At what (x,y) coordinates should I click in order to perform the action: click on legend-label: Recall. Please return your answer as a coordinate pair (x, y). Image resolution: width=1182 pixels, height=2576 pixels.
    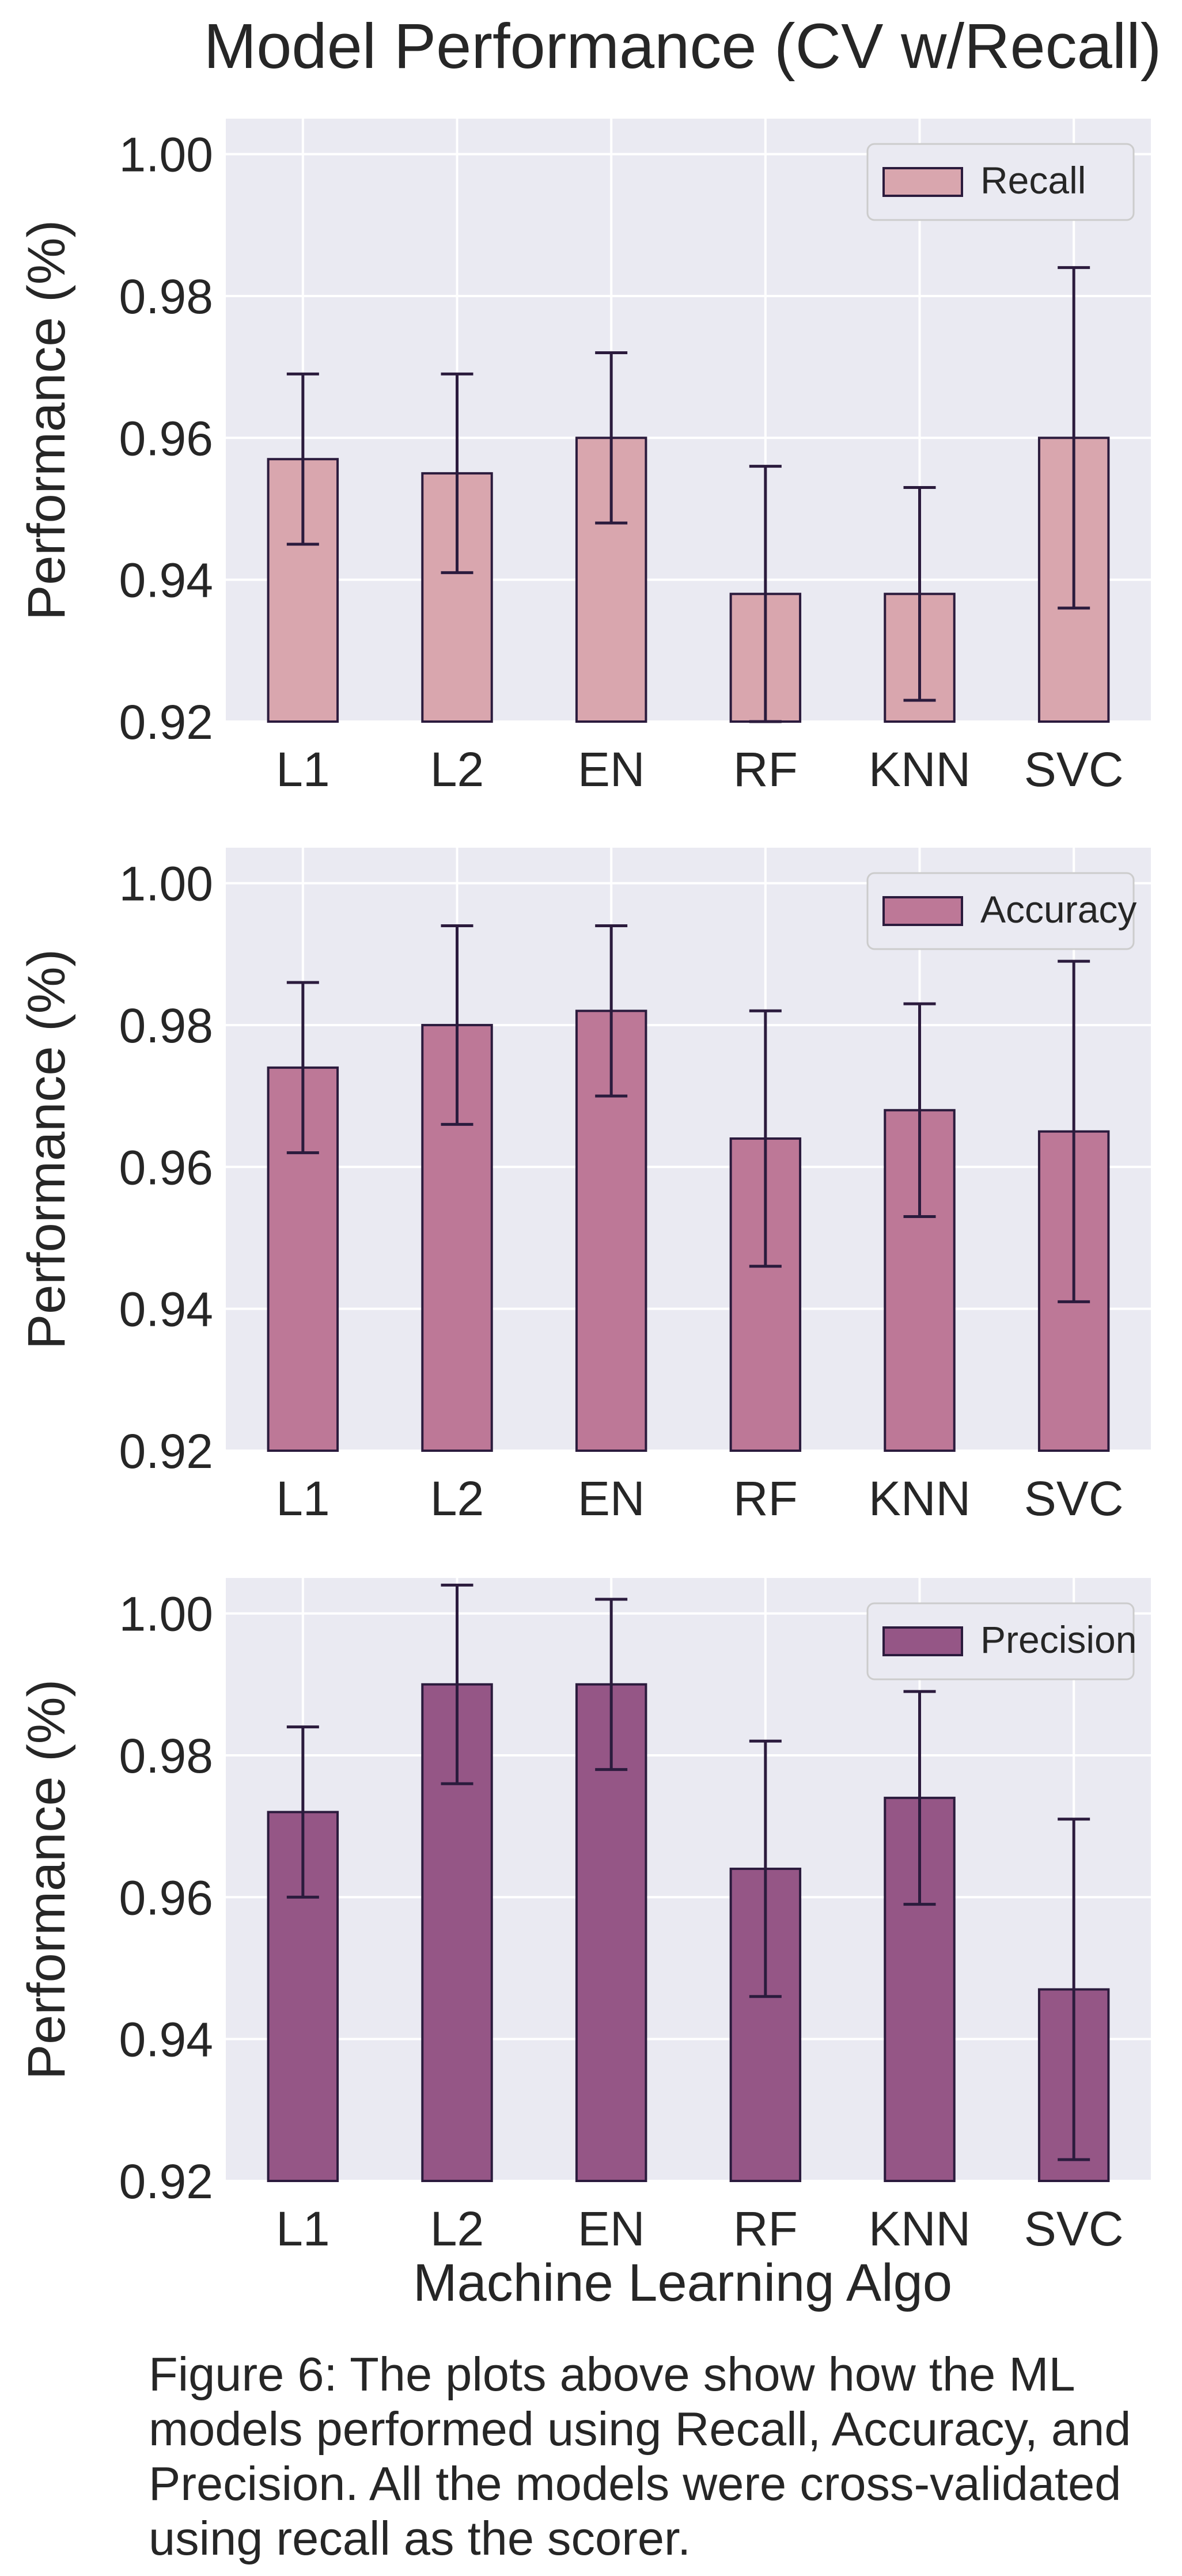
    Looking at the image, I should click on (1033, 181).